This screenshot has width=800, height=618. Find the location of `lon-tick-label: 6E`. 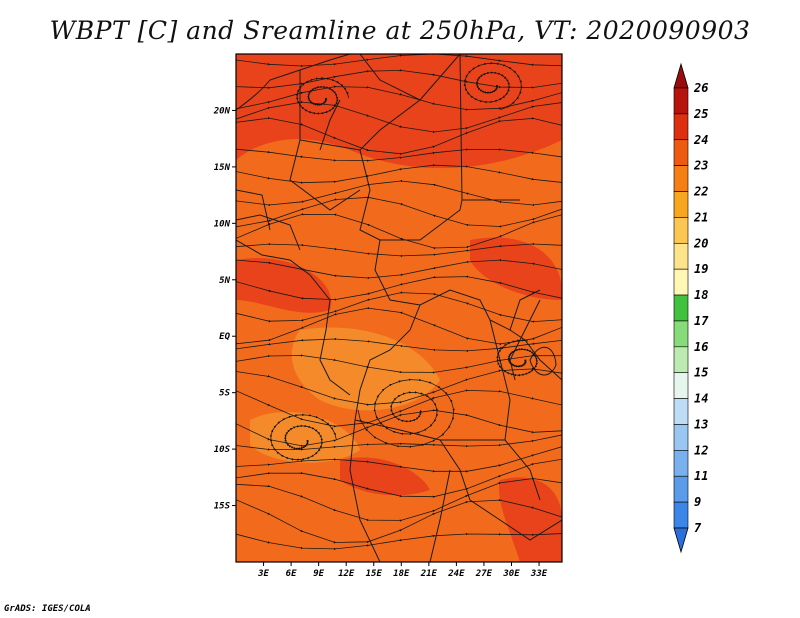

lon-tick-label: 6E is located at coordinates (291, 574).